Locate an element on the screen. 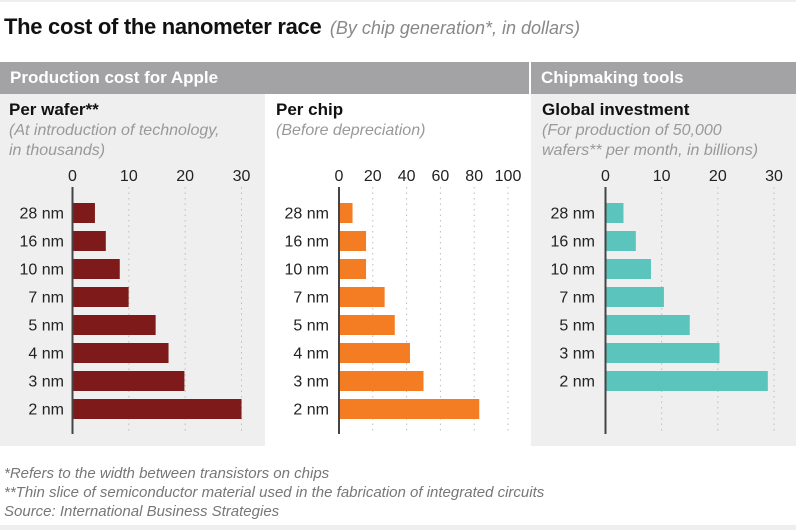 The image size is (796, 530). top-divider is located at coordinates (398, 1).